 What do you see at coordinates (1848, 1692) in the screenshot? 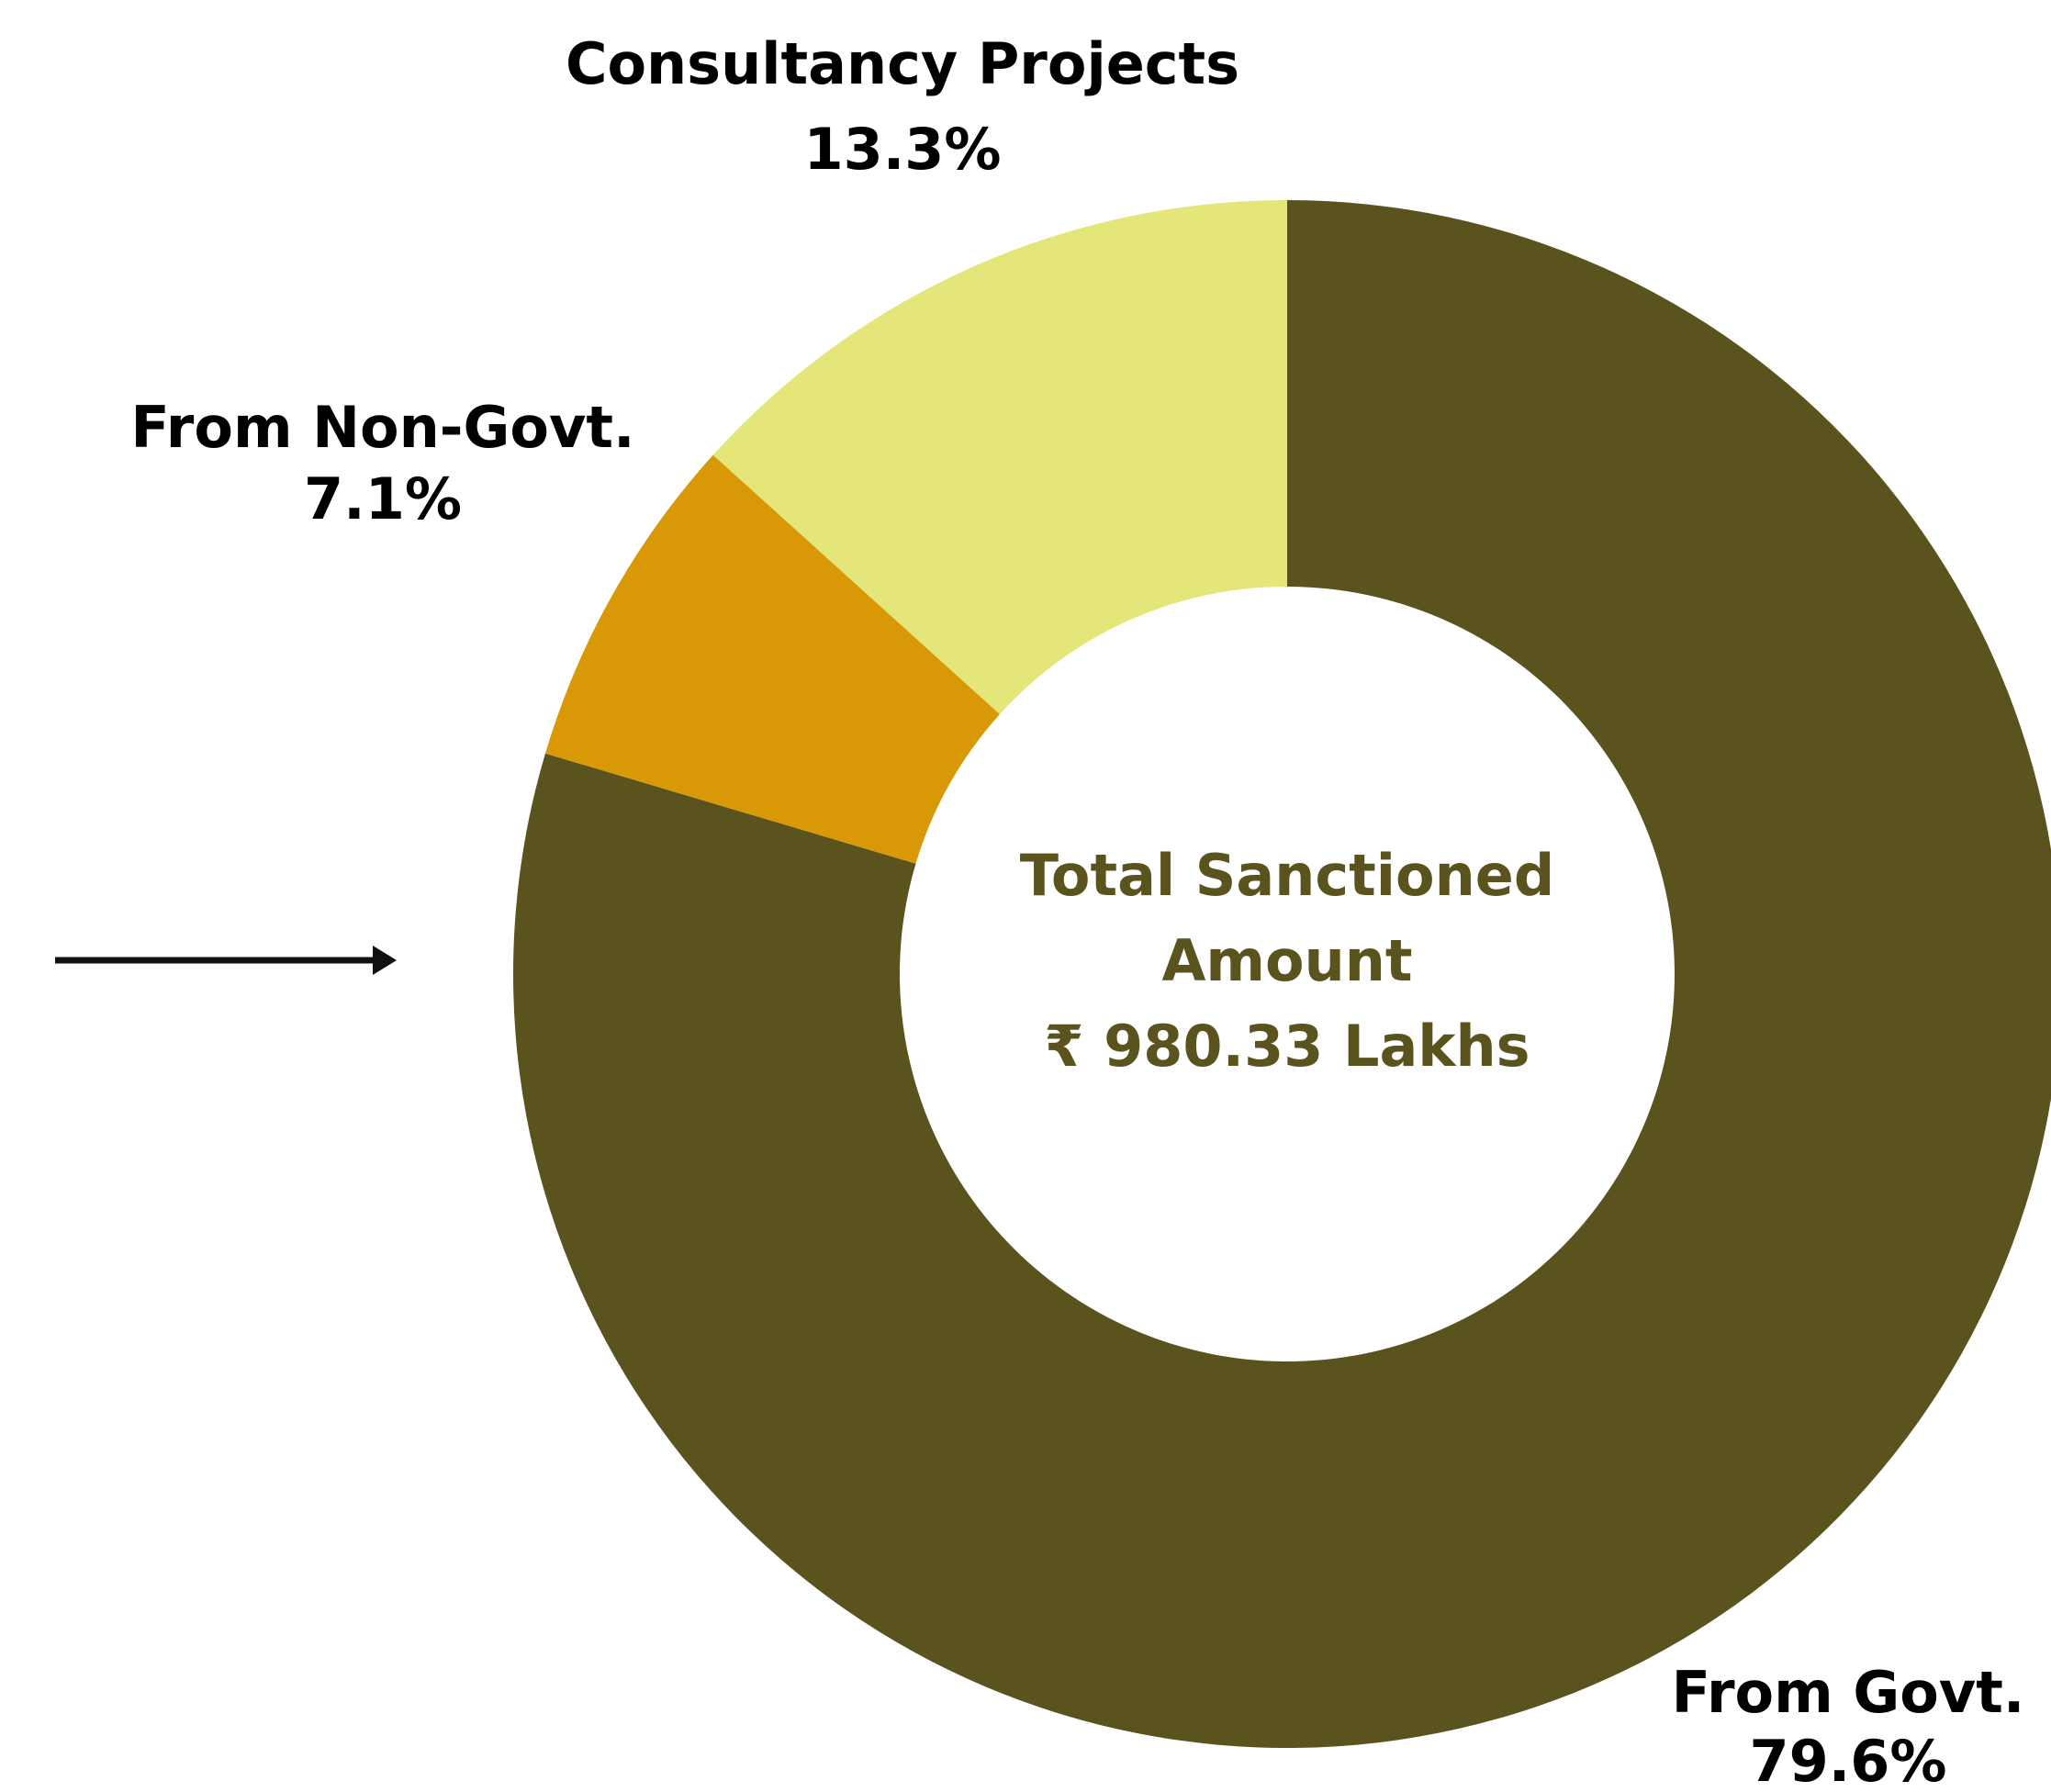
I see `slice-label: From Govt.` at bounding box center [1848, 1692].